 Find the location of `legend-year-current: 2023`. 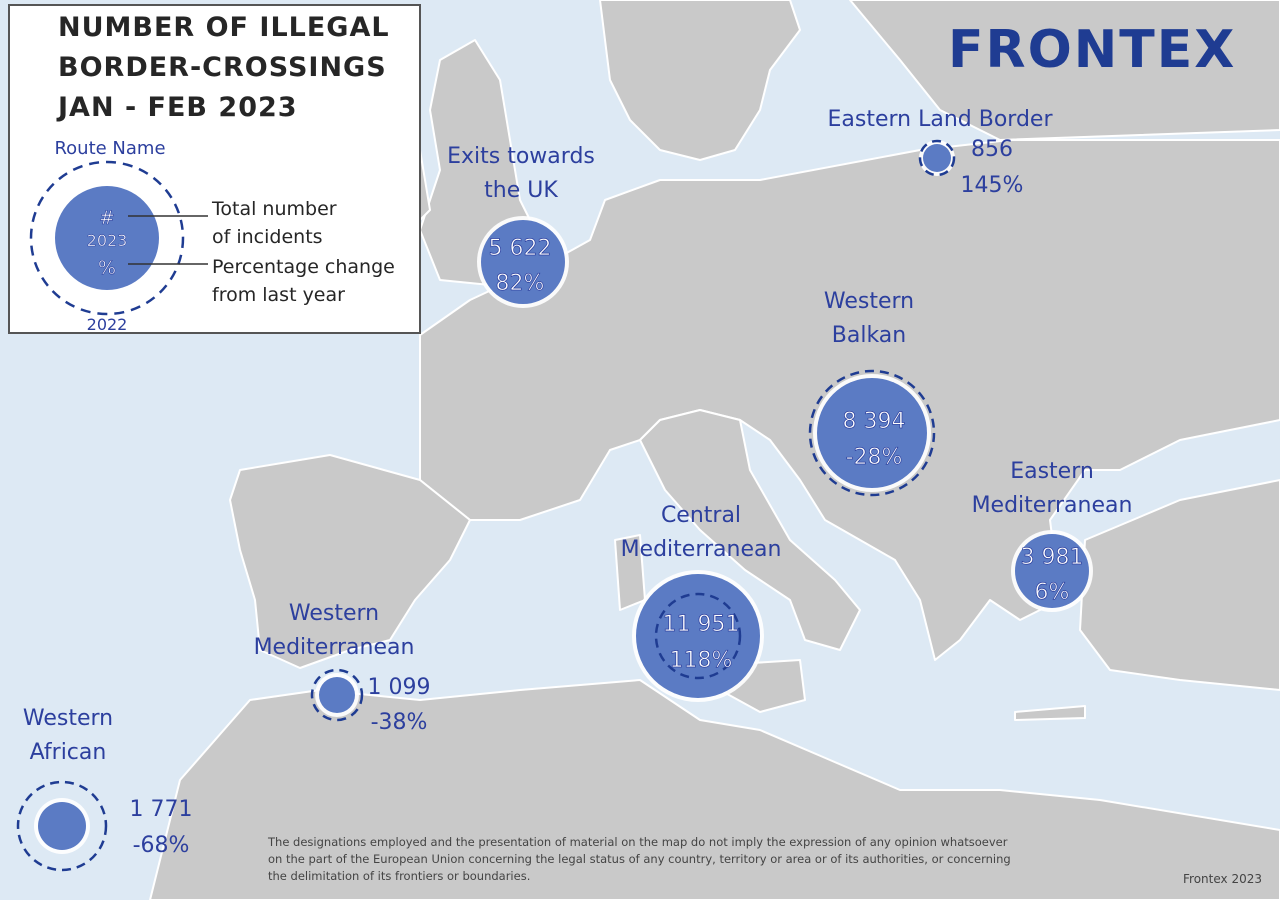

legend-year-current: 2023 is located at coordinates (107, 240).